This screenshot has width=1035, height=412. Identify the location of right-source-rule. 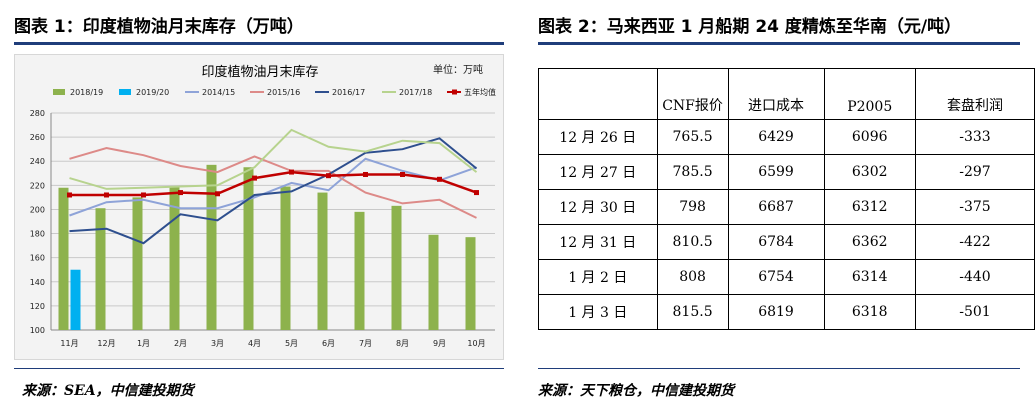
(779, 368).